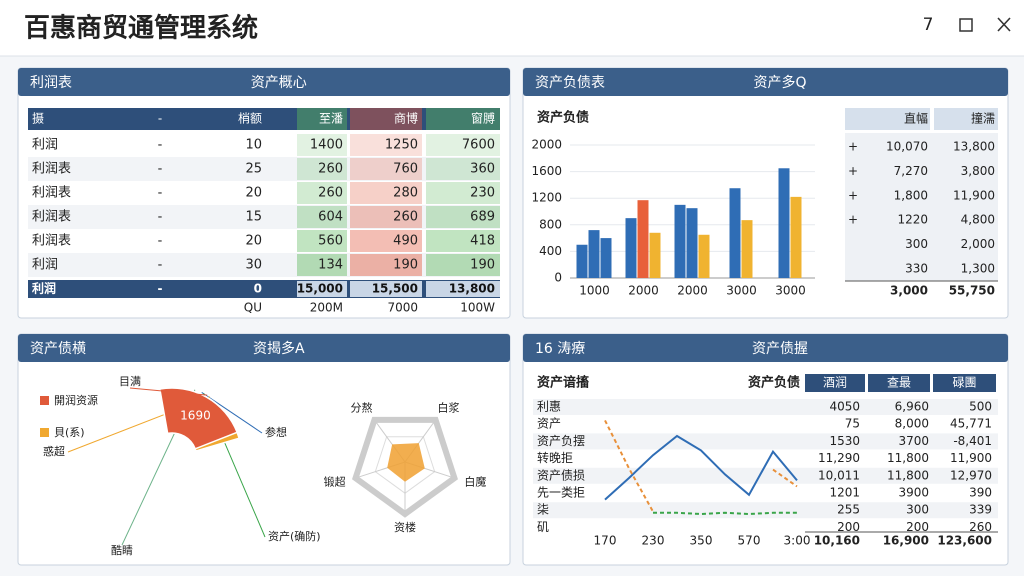  Describe the element at coordinates (405, 169) in the screenshot. I see `table-cell: 760` at that location.